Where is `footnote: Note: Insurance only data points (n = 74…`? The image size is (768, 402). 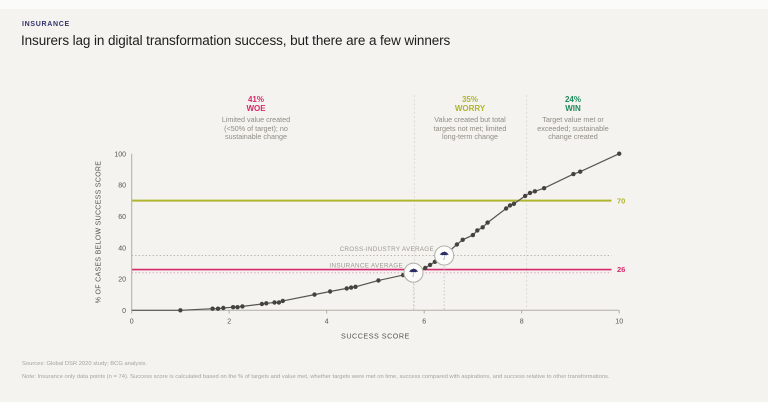
footnote: Note: Insurance only data points (n = 74… is located at coordinates (316, 377).